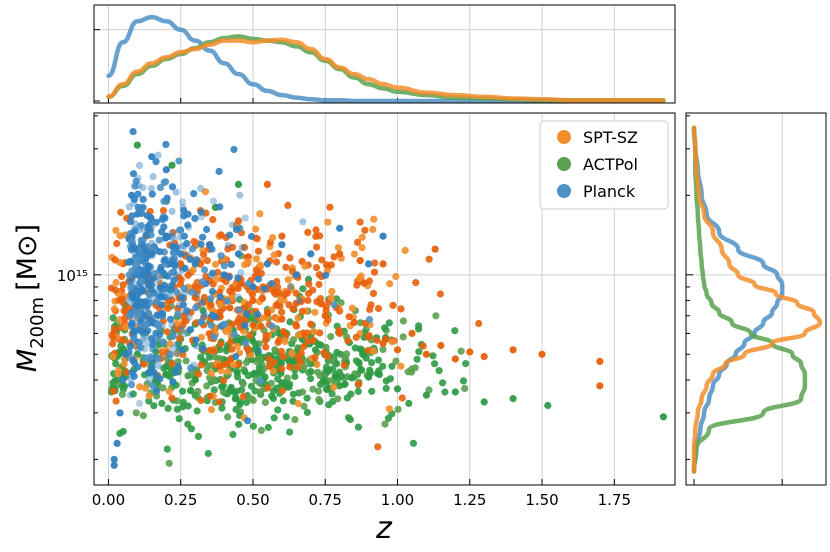  I want to click on svg-text:M200m[M⊙]: M200m [M⊙], so click(30, 298).